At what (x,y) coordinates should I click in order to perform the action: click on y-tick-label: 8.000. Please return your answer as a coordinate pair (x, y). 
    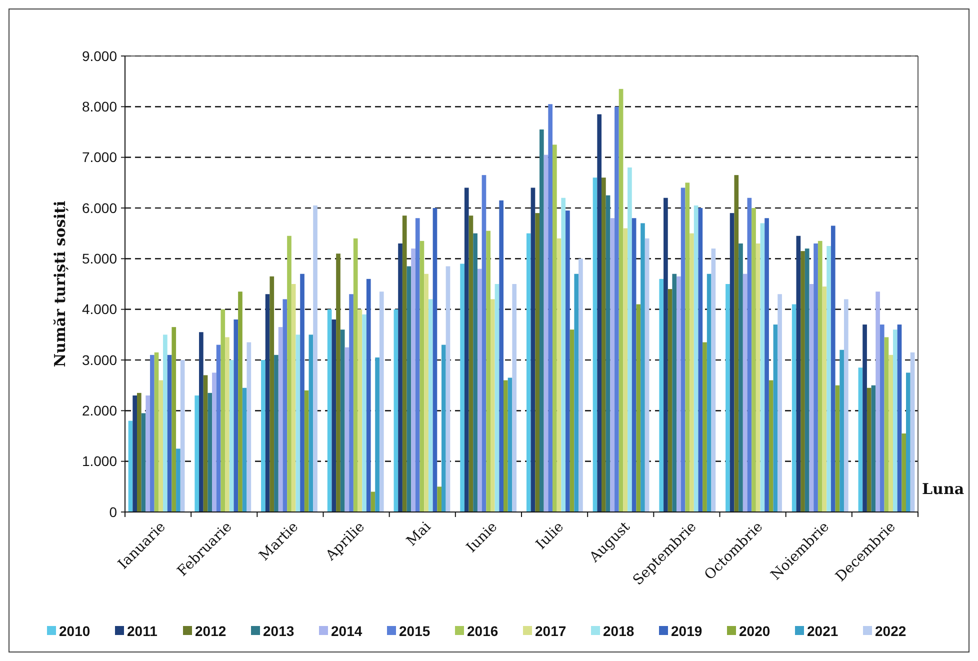
    Looking at the image, I should click on (100, 106).